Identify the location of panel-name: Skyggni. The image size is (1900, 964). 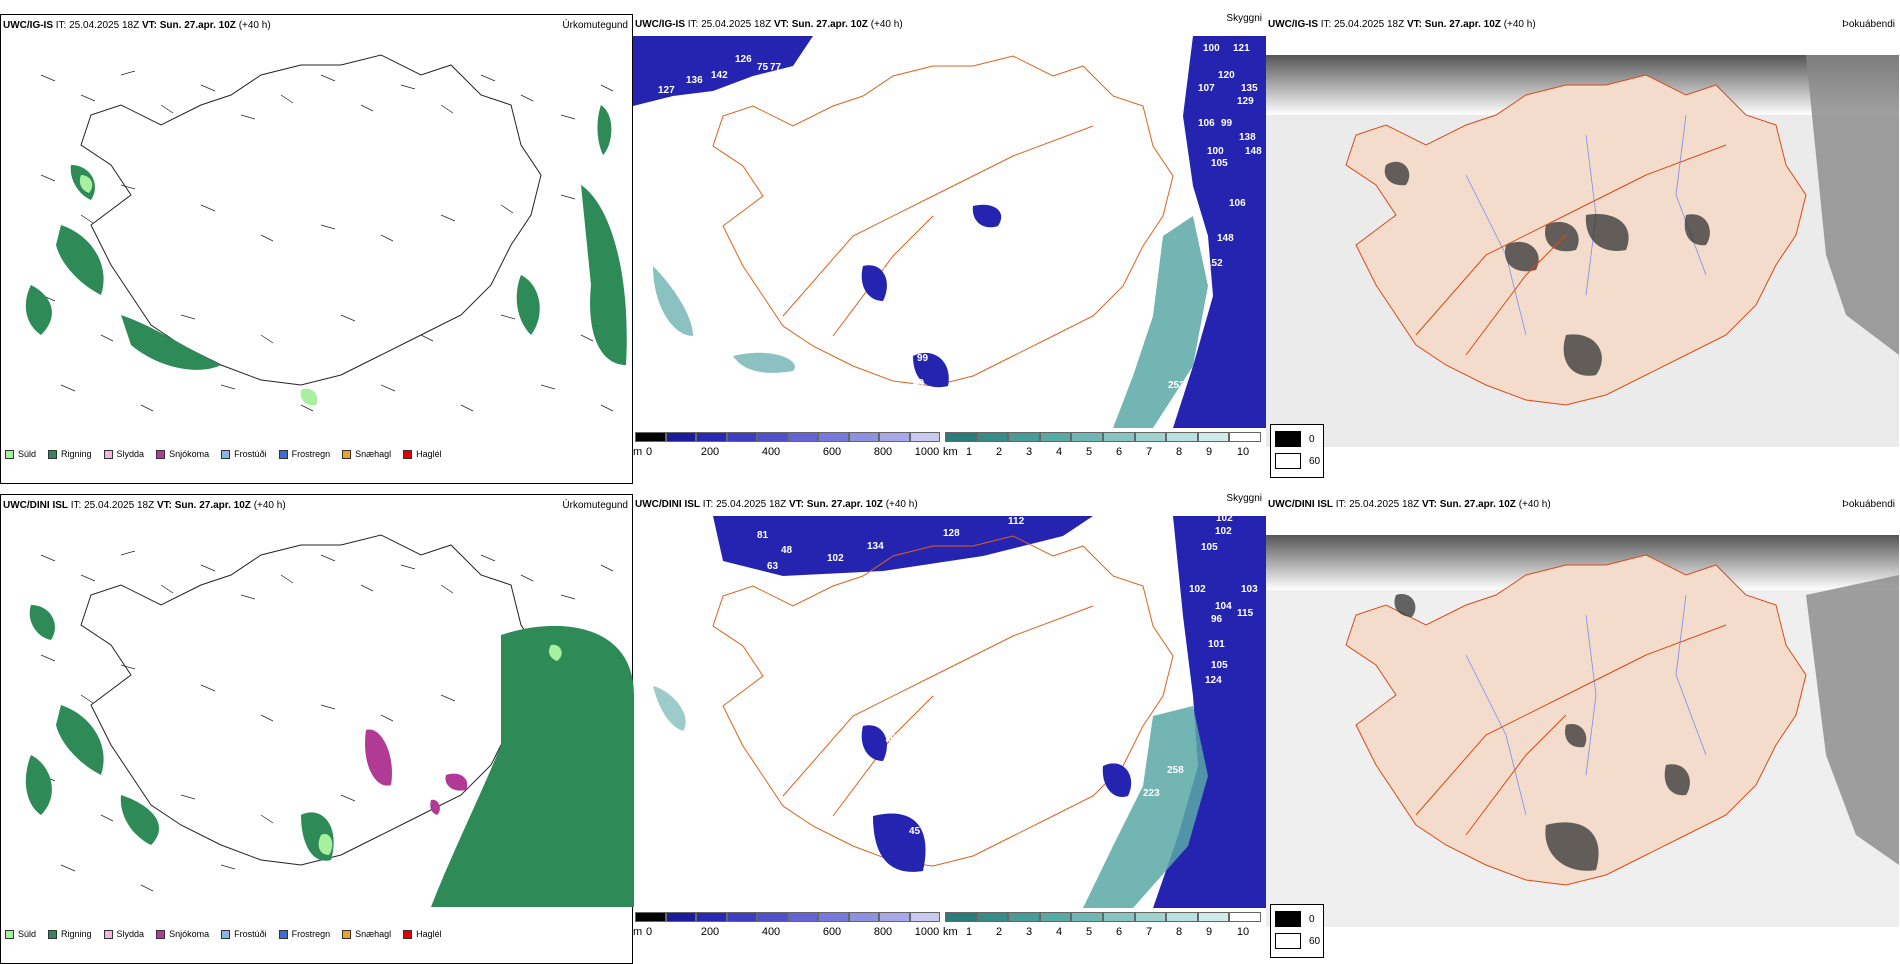
(1244, 18).